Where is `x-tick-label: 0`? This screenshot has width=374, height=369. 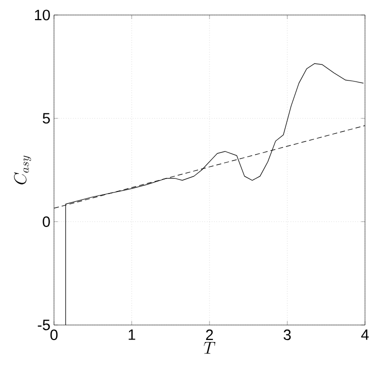 x-tick-label: 0 is located at coordinates (54, 335).